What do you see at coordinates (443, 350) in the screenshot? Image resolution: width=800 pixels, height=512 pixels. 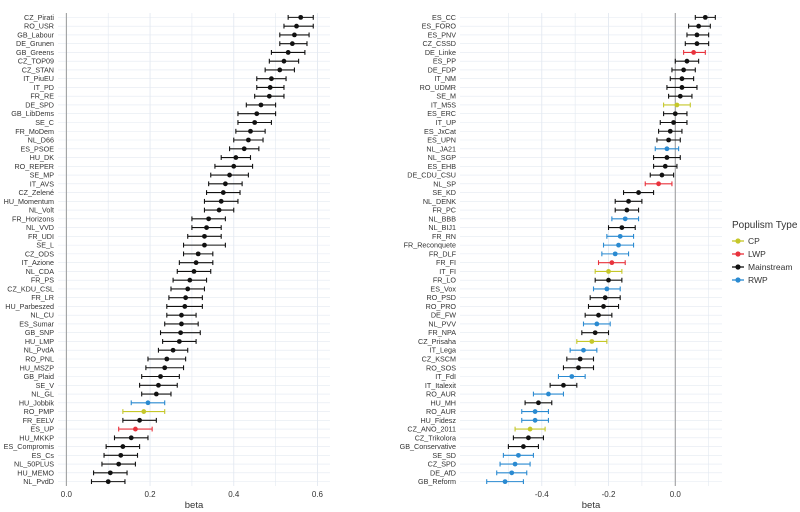 I see `party-label: IT_Lega` at bounding box center [443, 350].